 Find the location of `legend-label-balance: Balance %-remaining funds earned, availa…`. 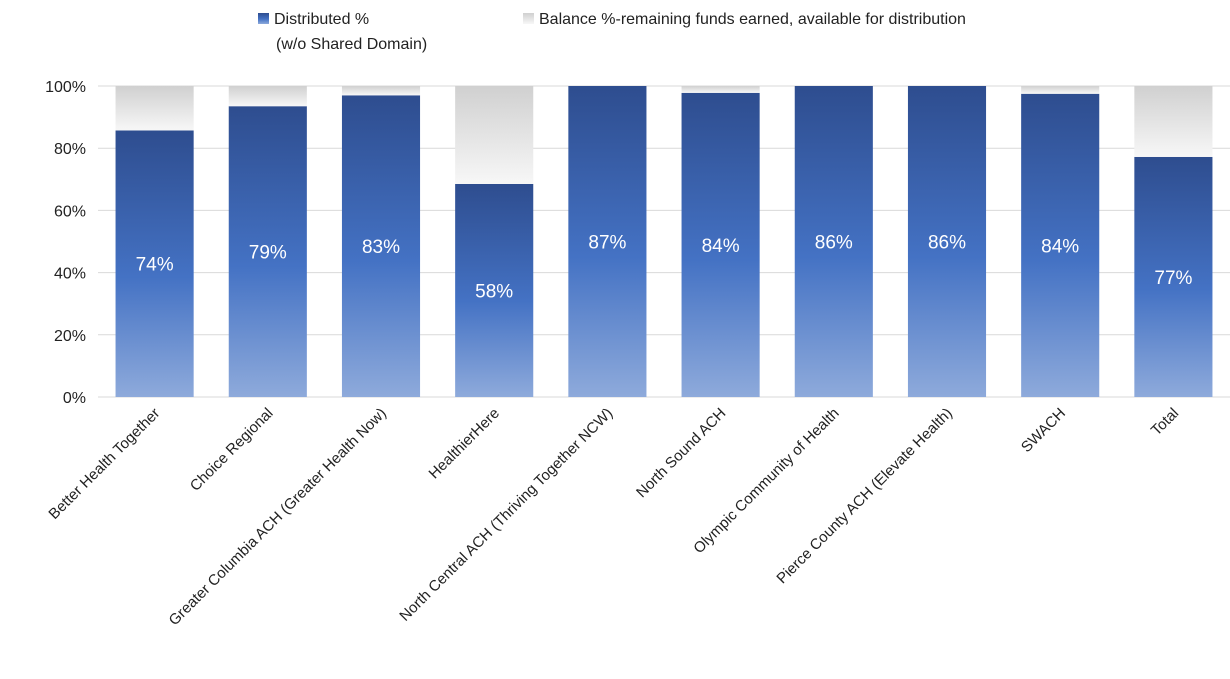

legend-label-balance: Balance %-remaining funds earned, availa… is located at coordinates (752, 19).